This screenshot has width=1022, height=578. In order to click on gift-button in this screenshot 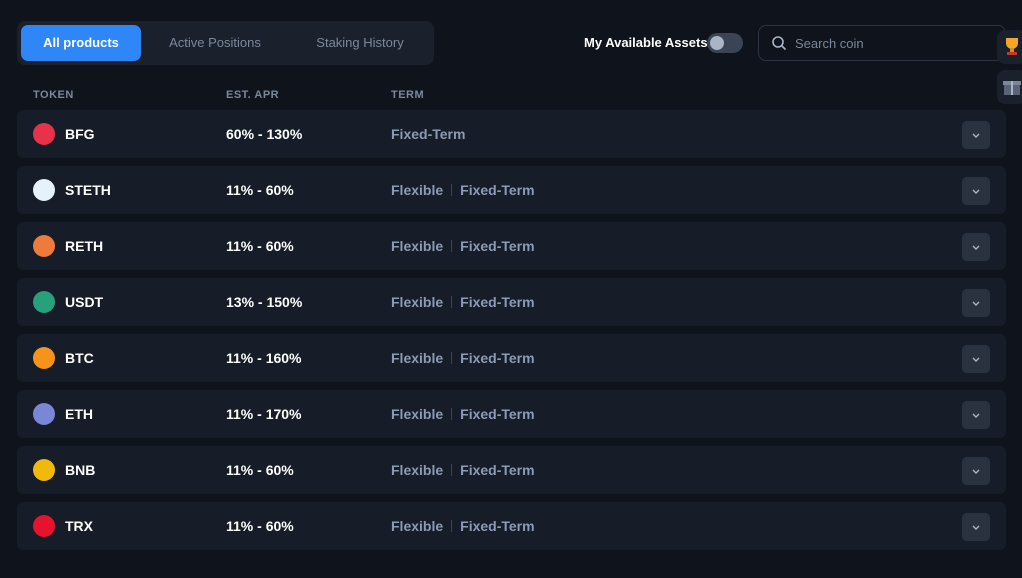, I will do `click(1009, 87)`.